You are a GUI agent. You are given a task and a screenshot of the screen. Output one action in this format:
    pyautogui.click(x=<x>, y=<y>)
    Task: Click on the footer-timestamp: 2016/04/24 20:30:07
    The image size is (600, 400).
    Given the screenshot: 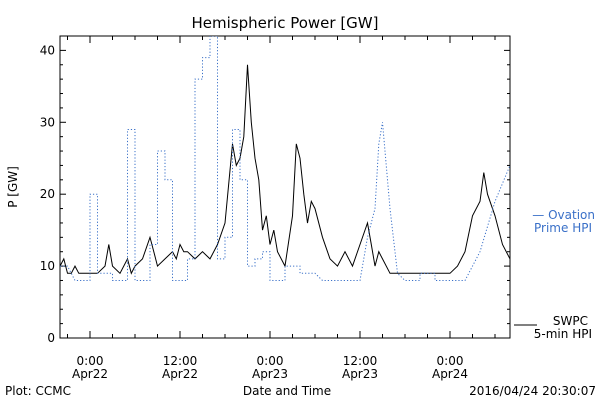 What is the action you would take?
    pyautogui.click(x=532, y=391)
    